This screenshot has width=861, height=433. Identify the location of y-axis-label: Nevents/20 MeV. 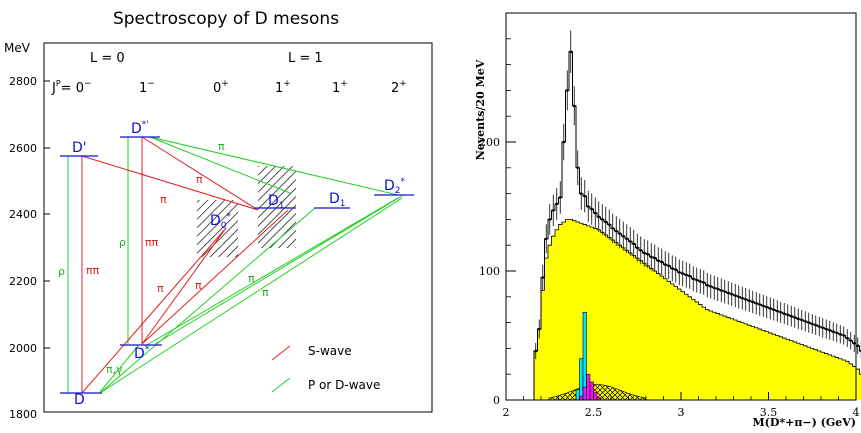
(480, 109).